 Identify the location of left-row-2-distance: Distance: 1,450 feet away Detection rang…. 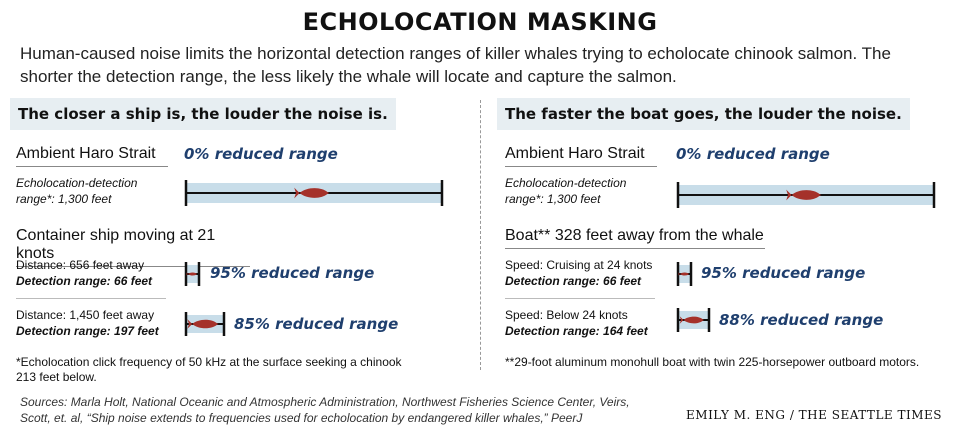
(98, 323).